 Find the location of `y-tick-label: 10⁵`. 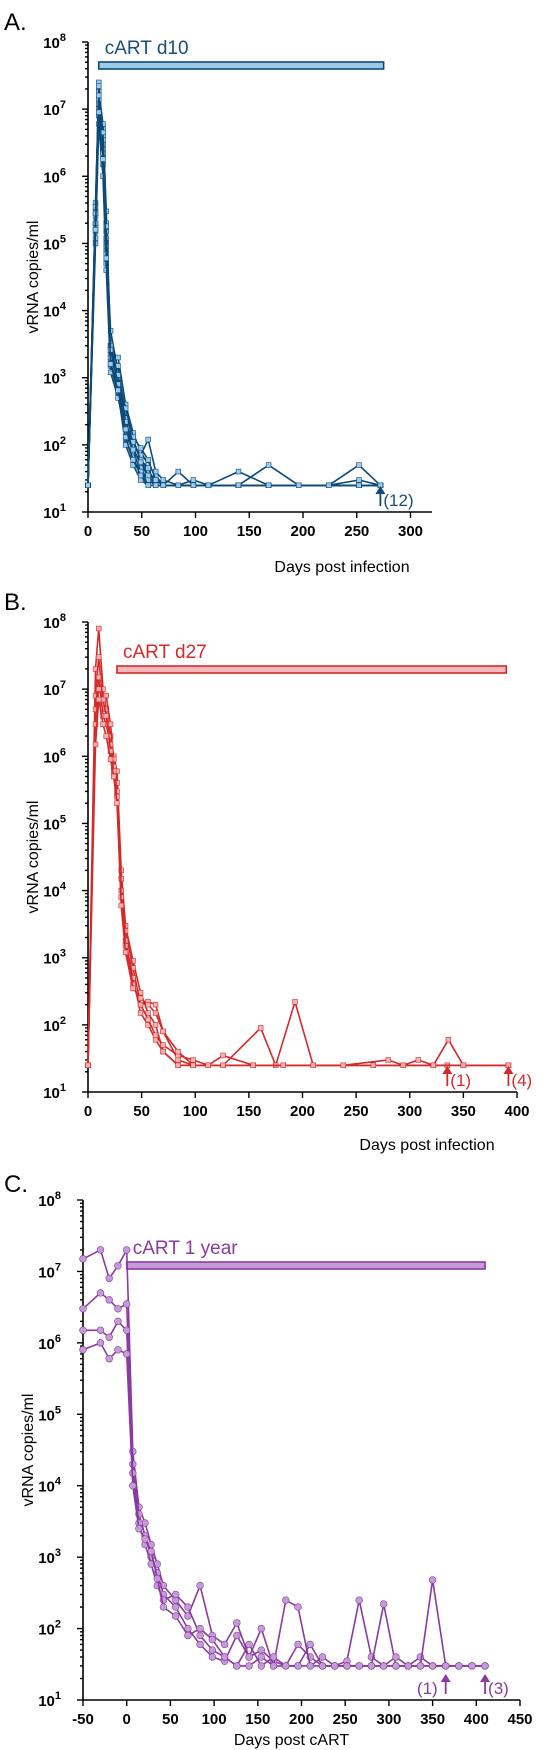

y-tick-label: 10⁵ is located at coordinates (49, 1414).